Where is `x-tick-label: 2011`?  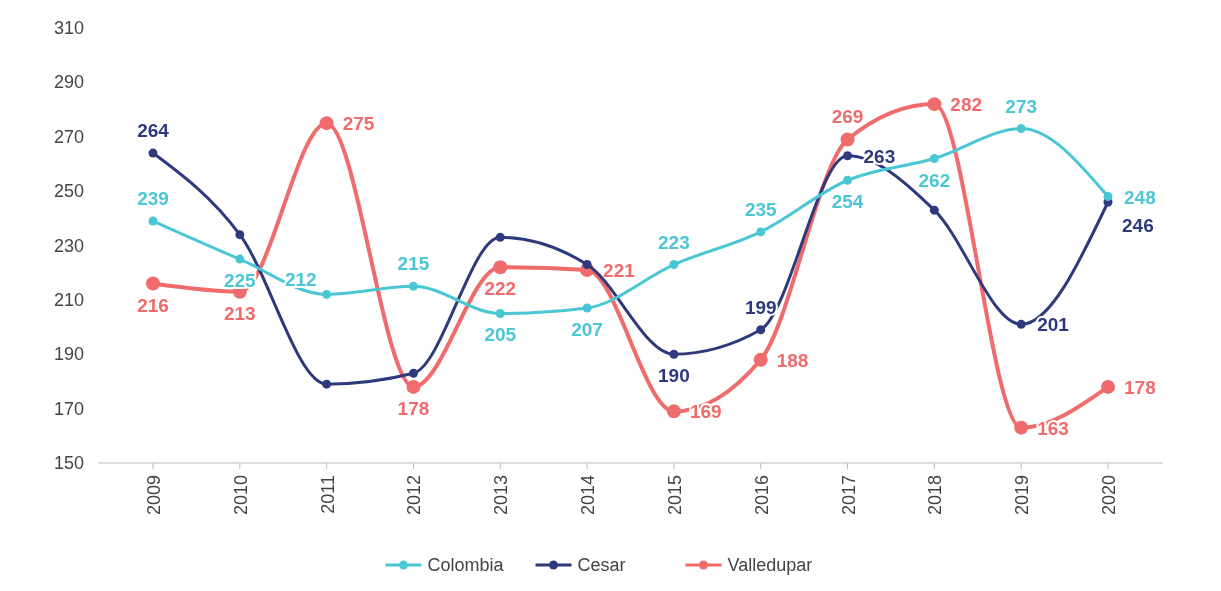 x-tick-label: 2011 is located at coordinates (327, 494).